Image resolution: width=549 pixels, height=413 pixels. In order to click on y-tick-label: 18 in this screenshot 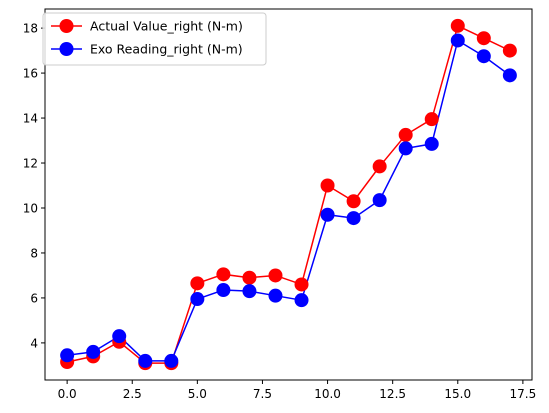, I will do `click(30, 29)`.